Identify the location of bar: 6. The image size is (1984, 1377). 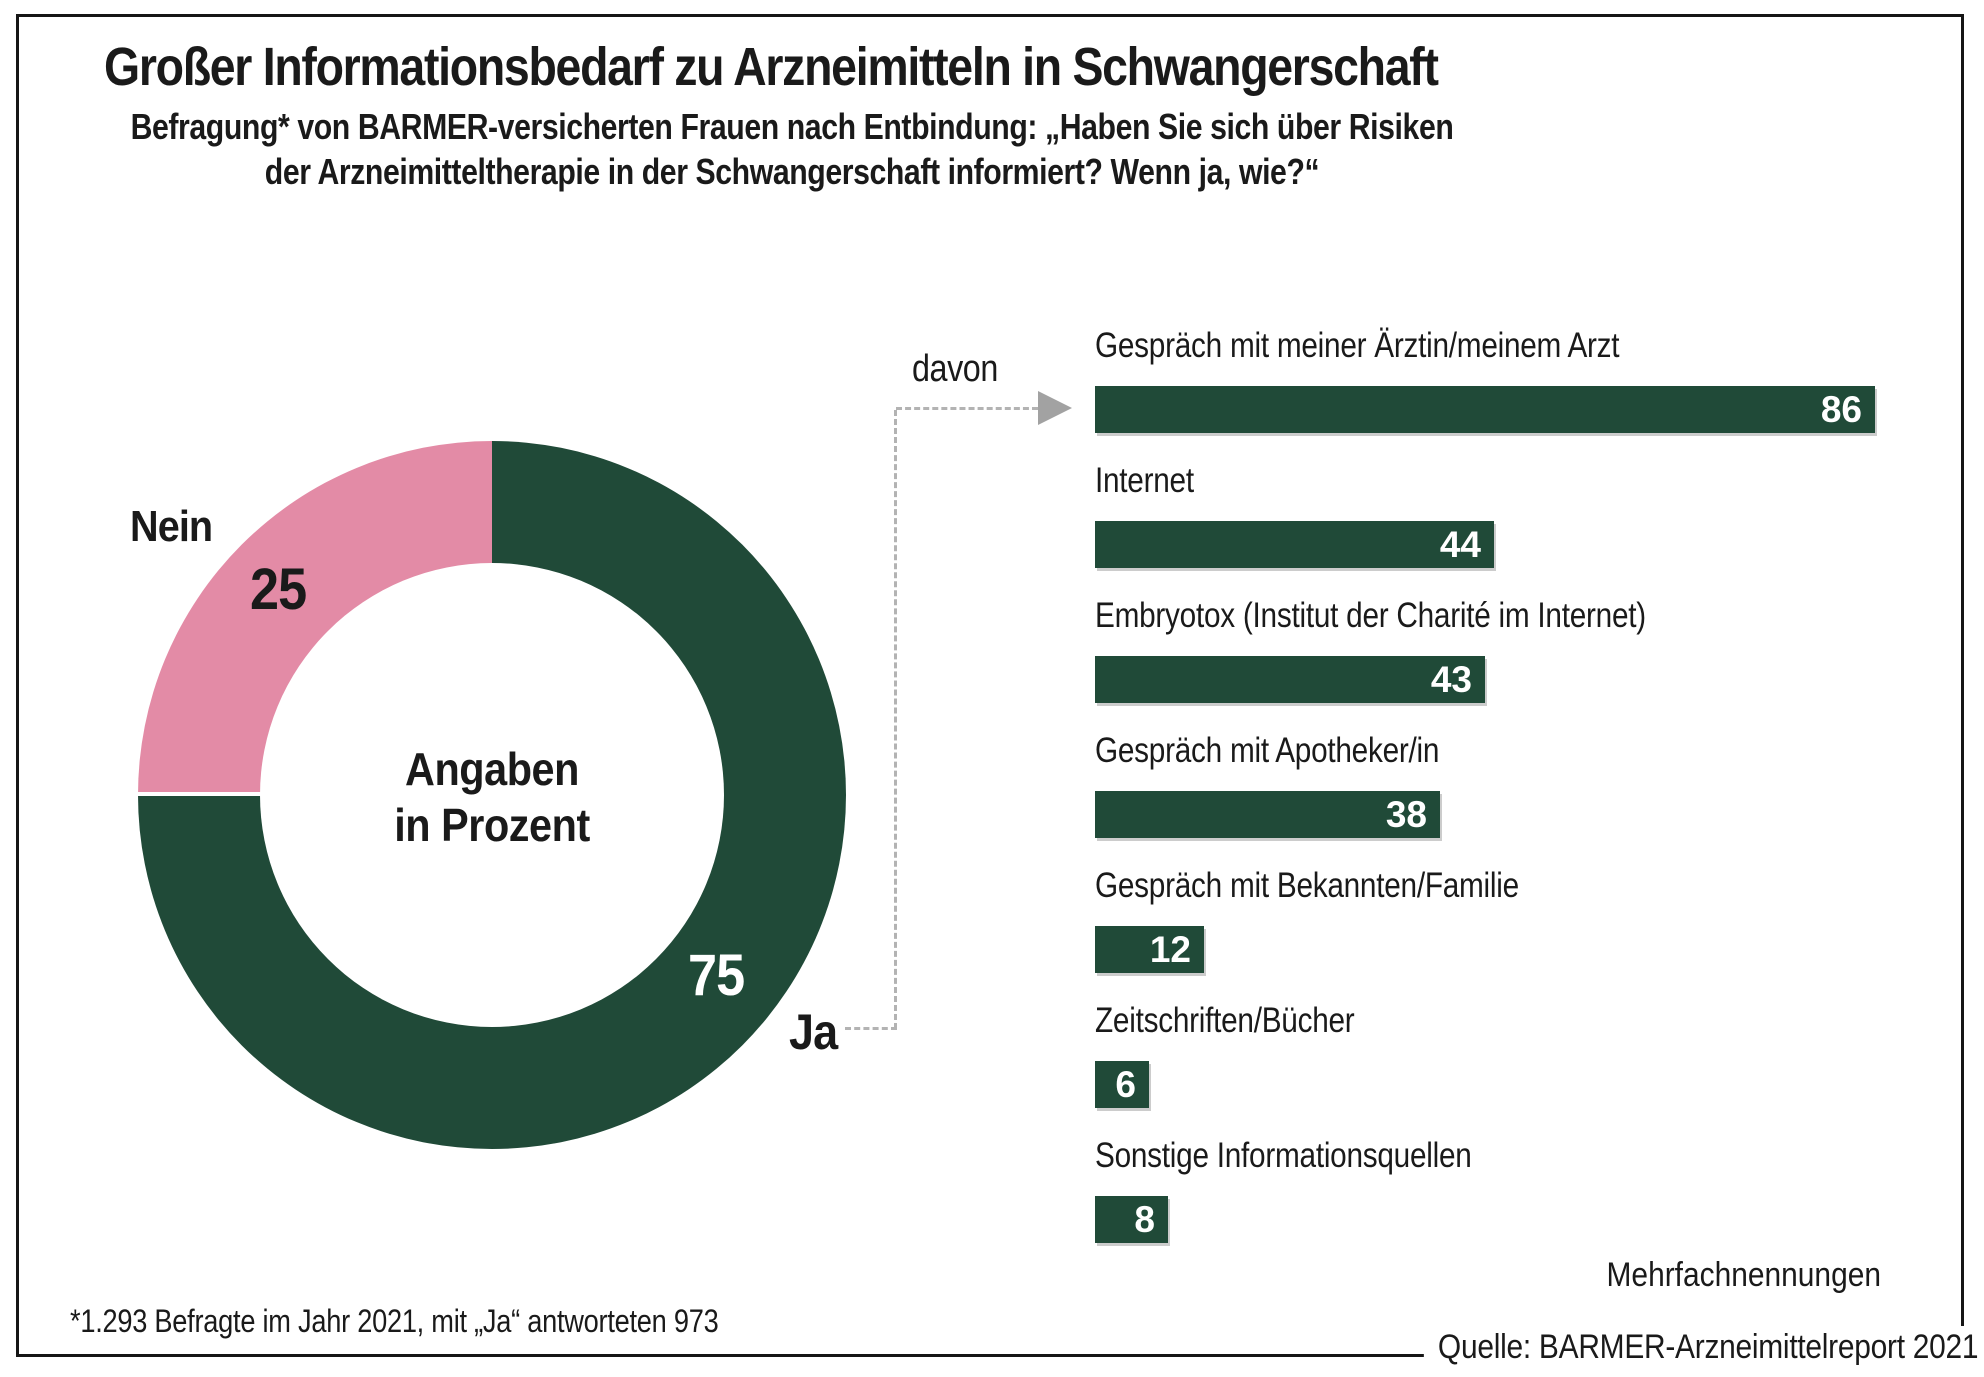
(1122, 1084).